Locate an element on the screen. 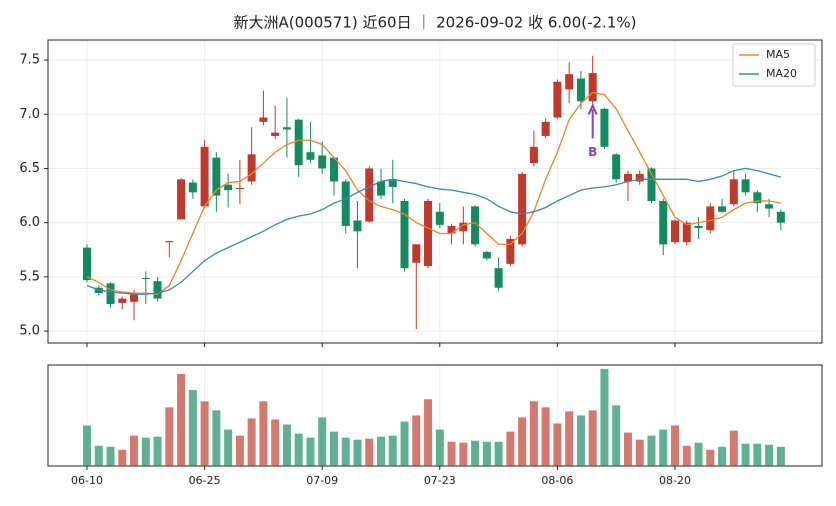  annotation-arrowhead is located at coordinates (592, 108).